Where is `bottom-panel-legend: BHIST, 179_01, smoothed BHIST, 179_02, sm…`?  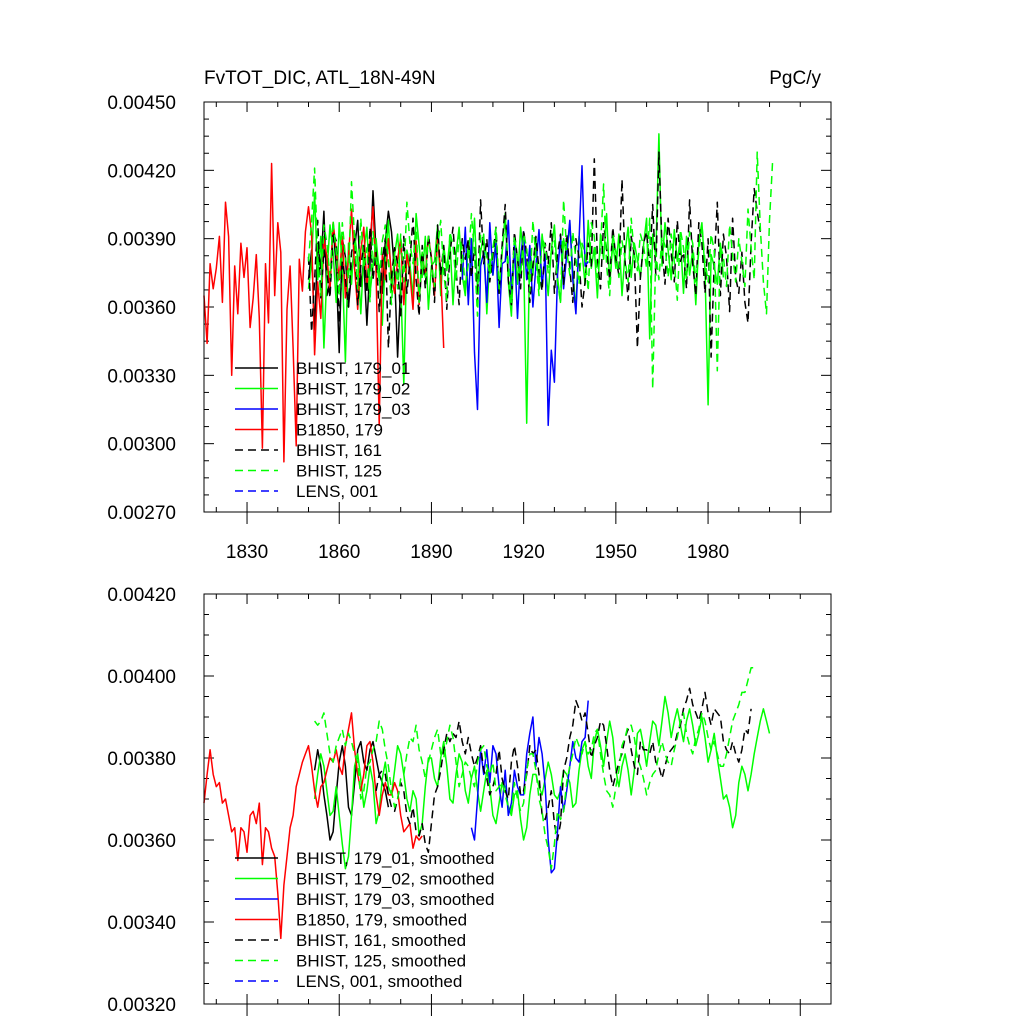 bottom-panel-legend: BHIST, 179_01, smoothed BHIST, 179_02, sm… is located at coordinates (364, 920).